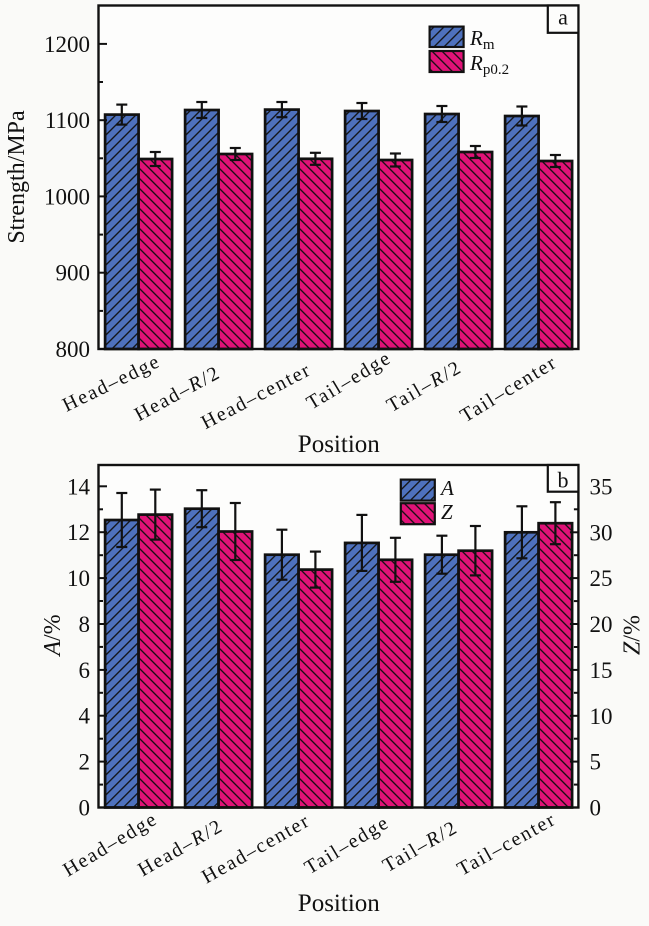 The height and width of the screenshot is (926, 649). Describe the element at coordinates (447, 512) in the screenshot. I see `svg-text: Z` at that location.